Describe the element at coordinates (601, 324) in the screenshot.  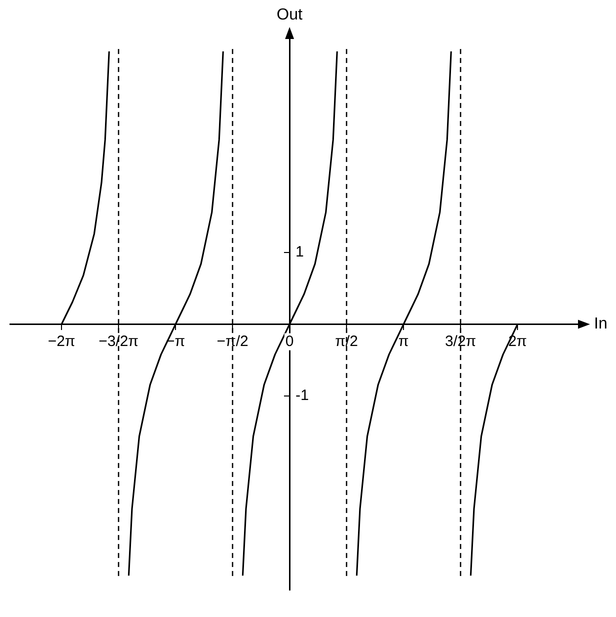
I see `x-axis-title: In` at that location.